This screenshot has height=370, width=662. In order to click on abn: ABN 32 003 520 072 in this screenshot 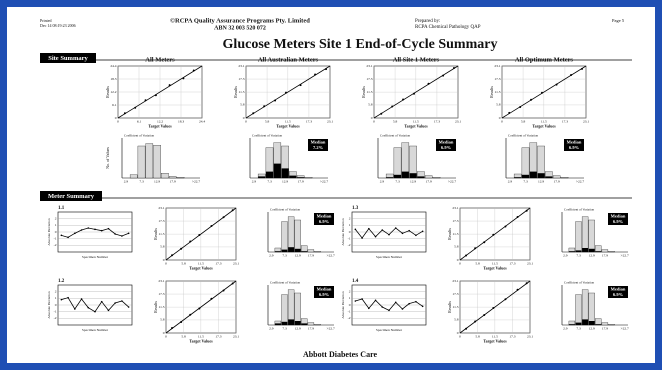, I will do `click(240, 28)`.